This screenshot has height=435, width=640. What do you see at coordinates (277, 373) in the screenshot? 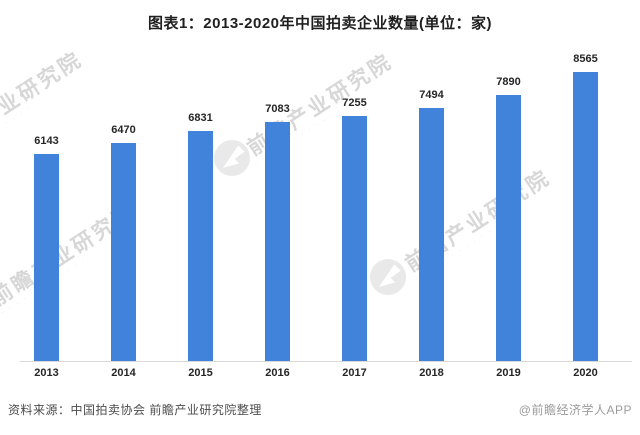
I see `x-axis-label: 2016` at bounding box center [277, 373].